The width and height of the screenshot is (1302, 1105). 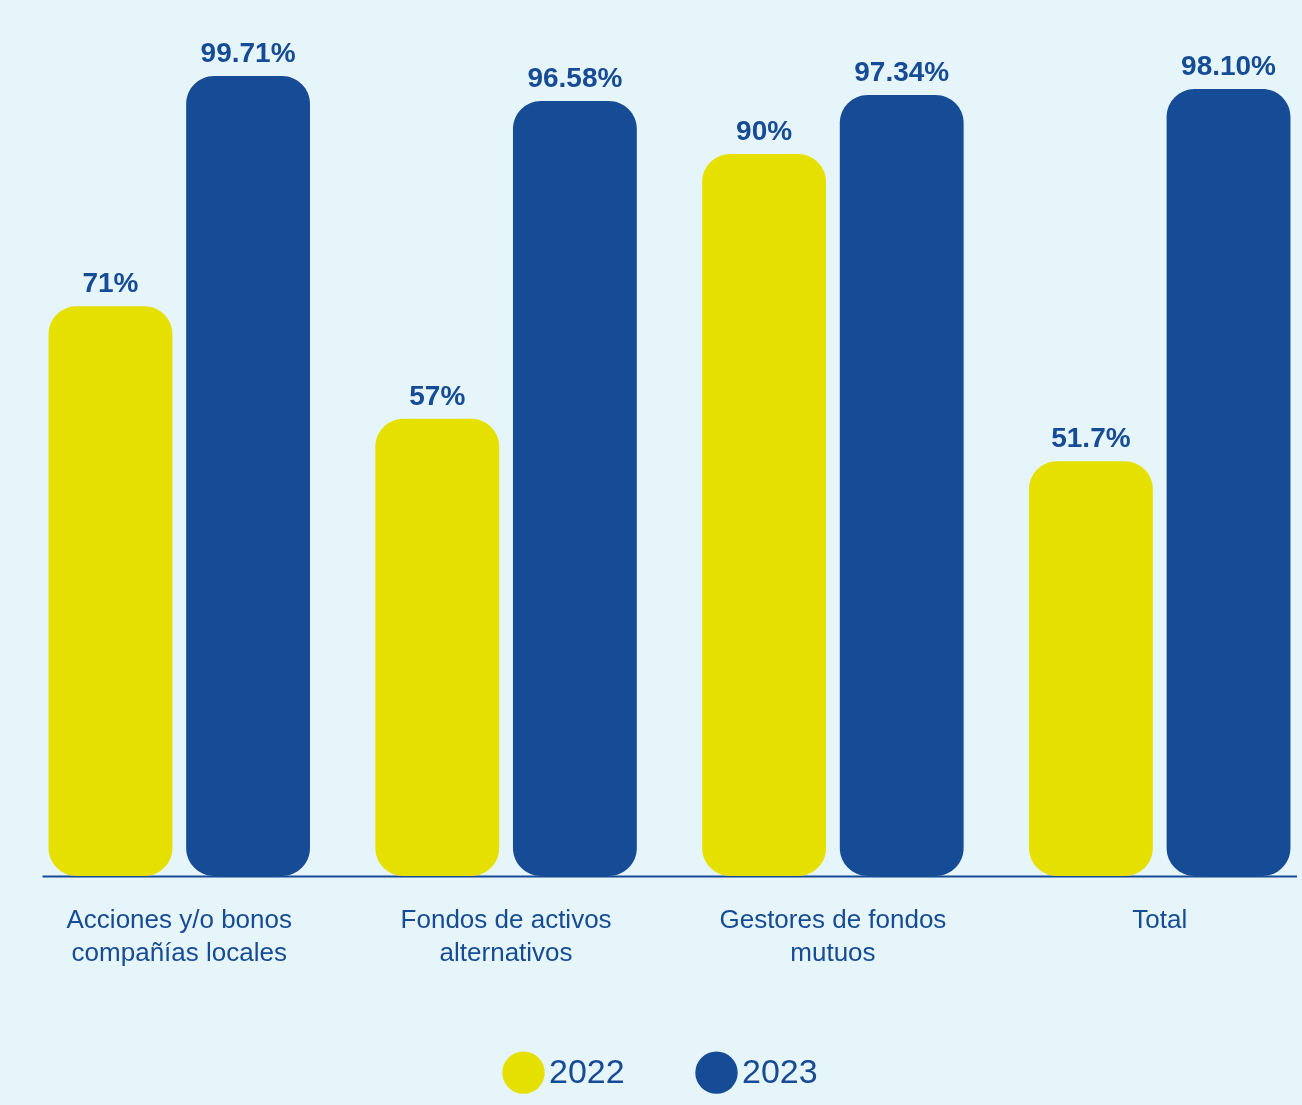 I want to click on legend-label: 2022, so click(x=587, y=1070).